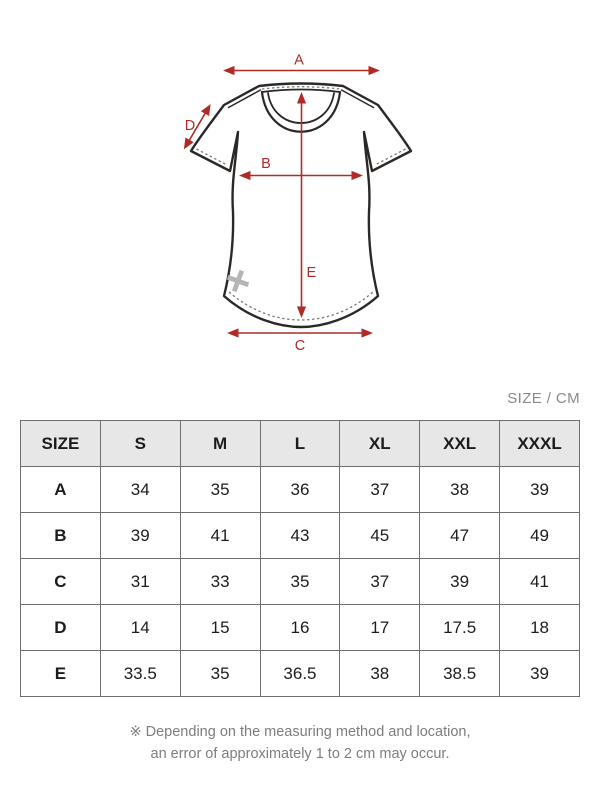 The width and height of the screenshot is (600, 800). What do you see at coordinates (220, 627) in the screenshot?
I see `cell-value: 15` at bounding box center [220, 627].